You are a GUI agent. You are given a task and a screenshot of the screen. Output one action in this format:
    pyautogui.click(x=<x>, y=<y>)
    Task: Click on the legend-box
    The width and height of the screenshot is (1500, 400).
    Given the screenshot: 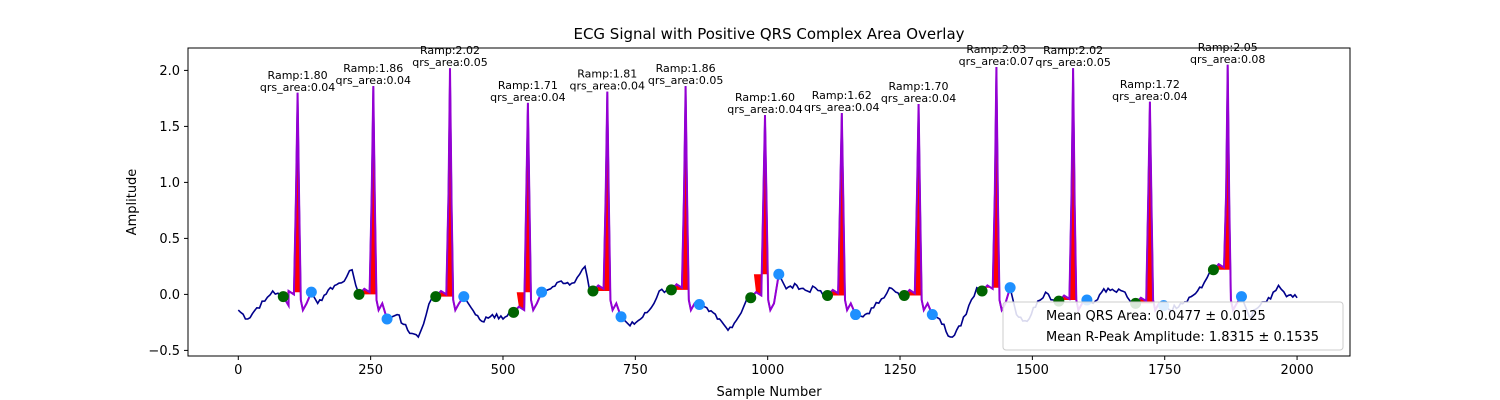 What is the action you would take?
    pyautogui.click(x=1173, y=326)
    